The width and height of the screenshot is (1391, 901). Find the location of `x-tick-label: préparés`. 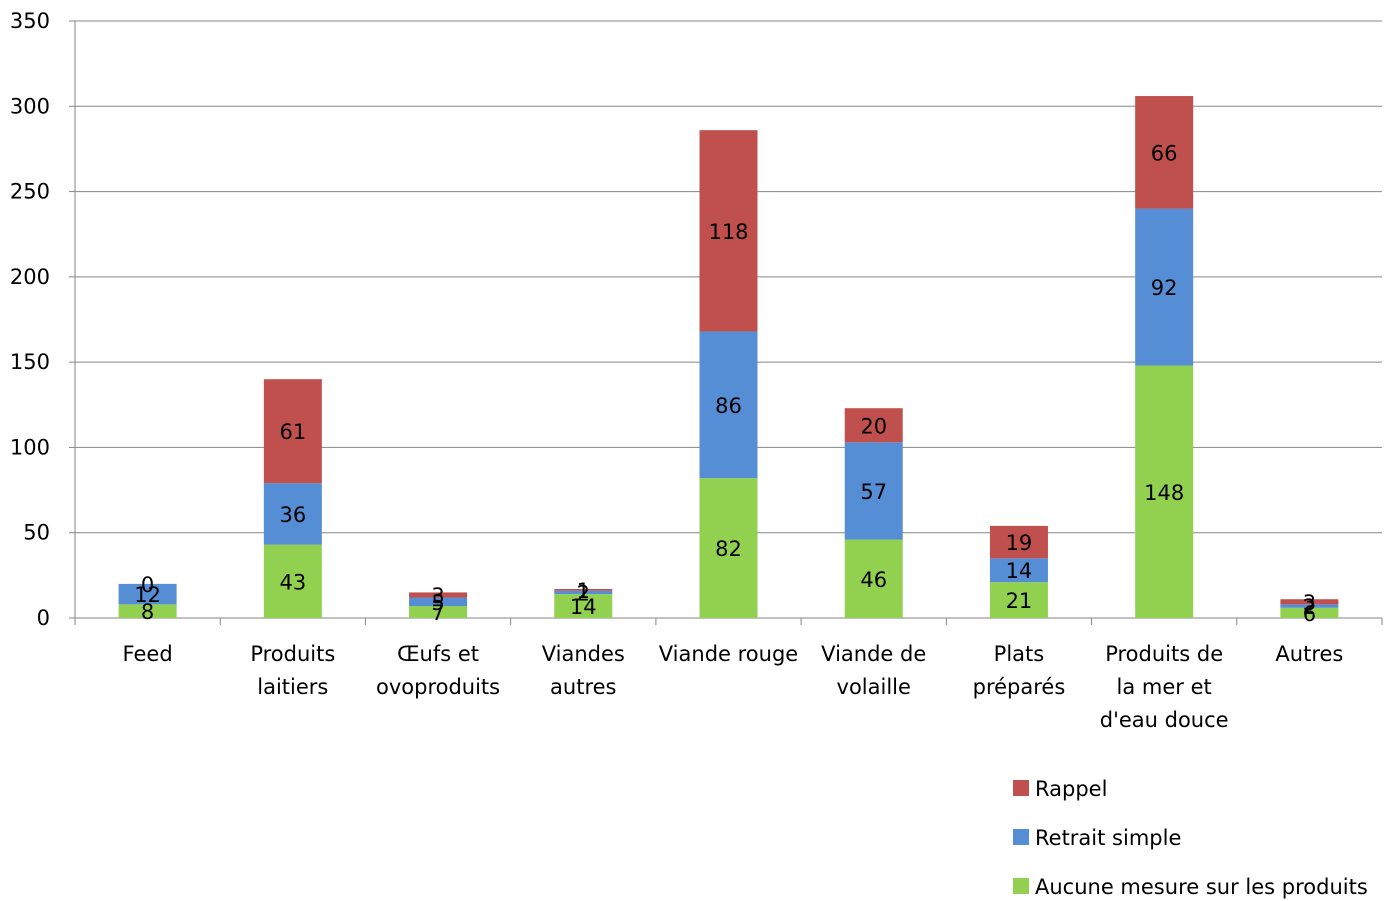

x-tick-label: préparés is located at coordinates (1019, 687).